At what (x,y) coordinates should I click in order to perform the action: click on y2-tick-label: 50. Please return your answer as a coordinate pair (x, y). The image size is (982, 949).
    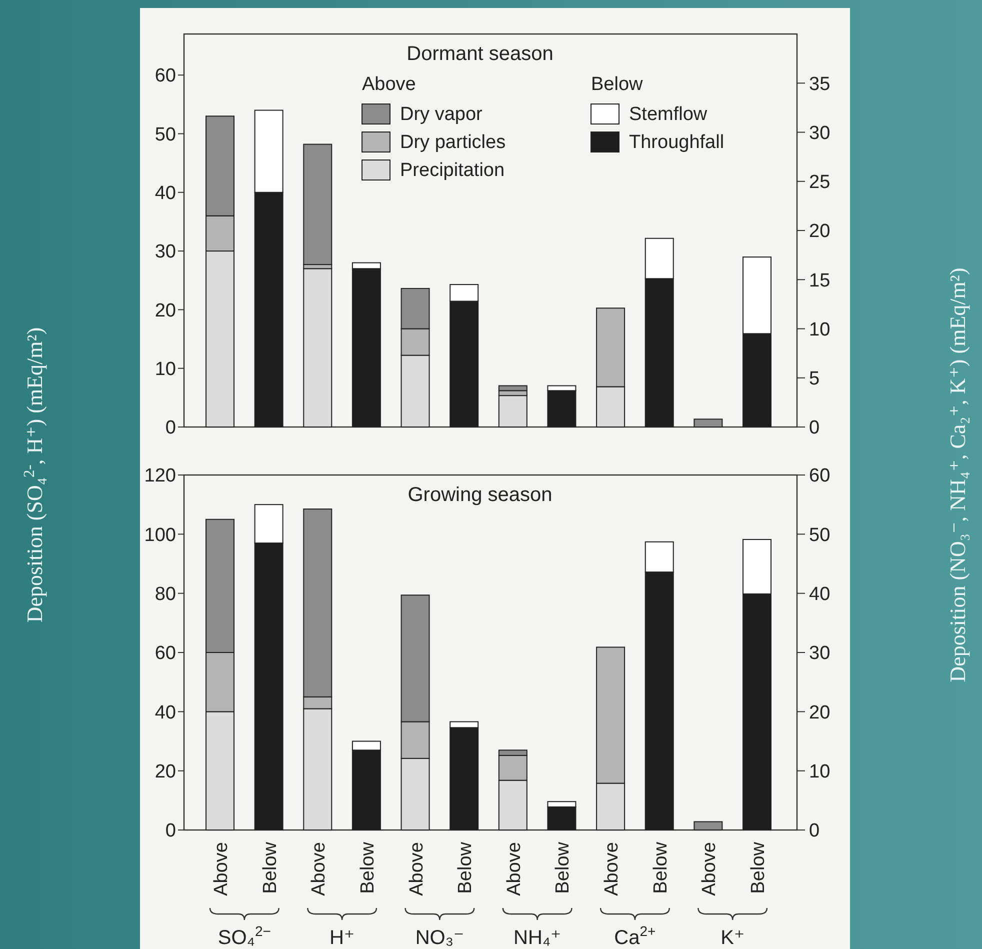
    Looking at the image, I should click on (819, 535).